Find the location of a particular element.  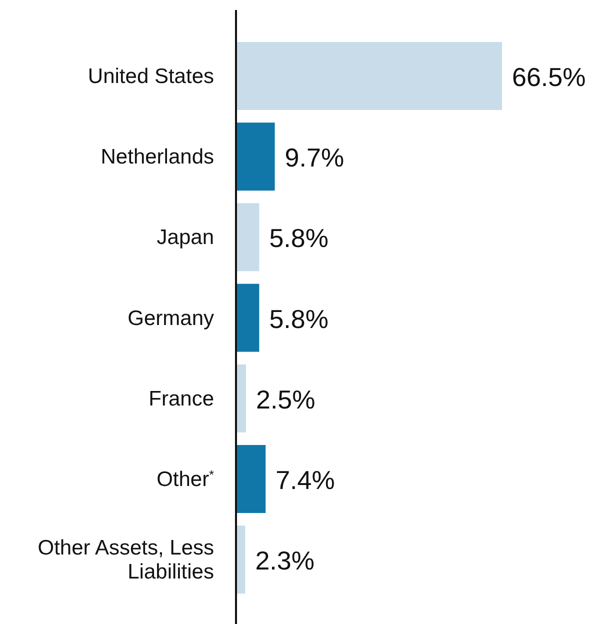

y-tick-label: Other$^{*}$ is located at coordinates (185, 479).